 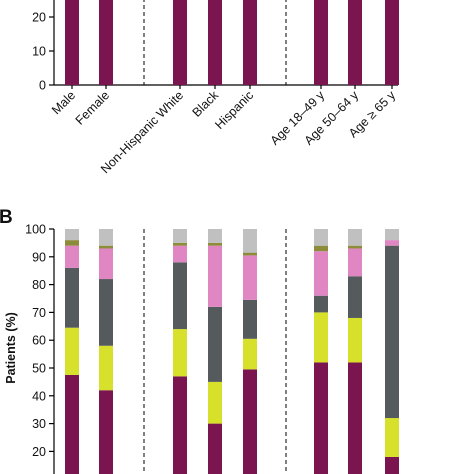 I want to click on panel-b-y-tick-label: 20, so click(x=39, y=452).